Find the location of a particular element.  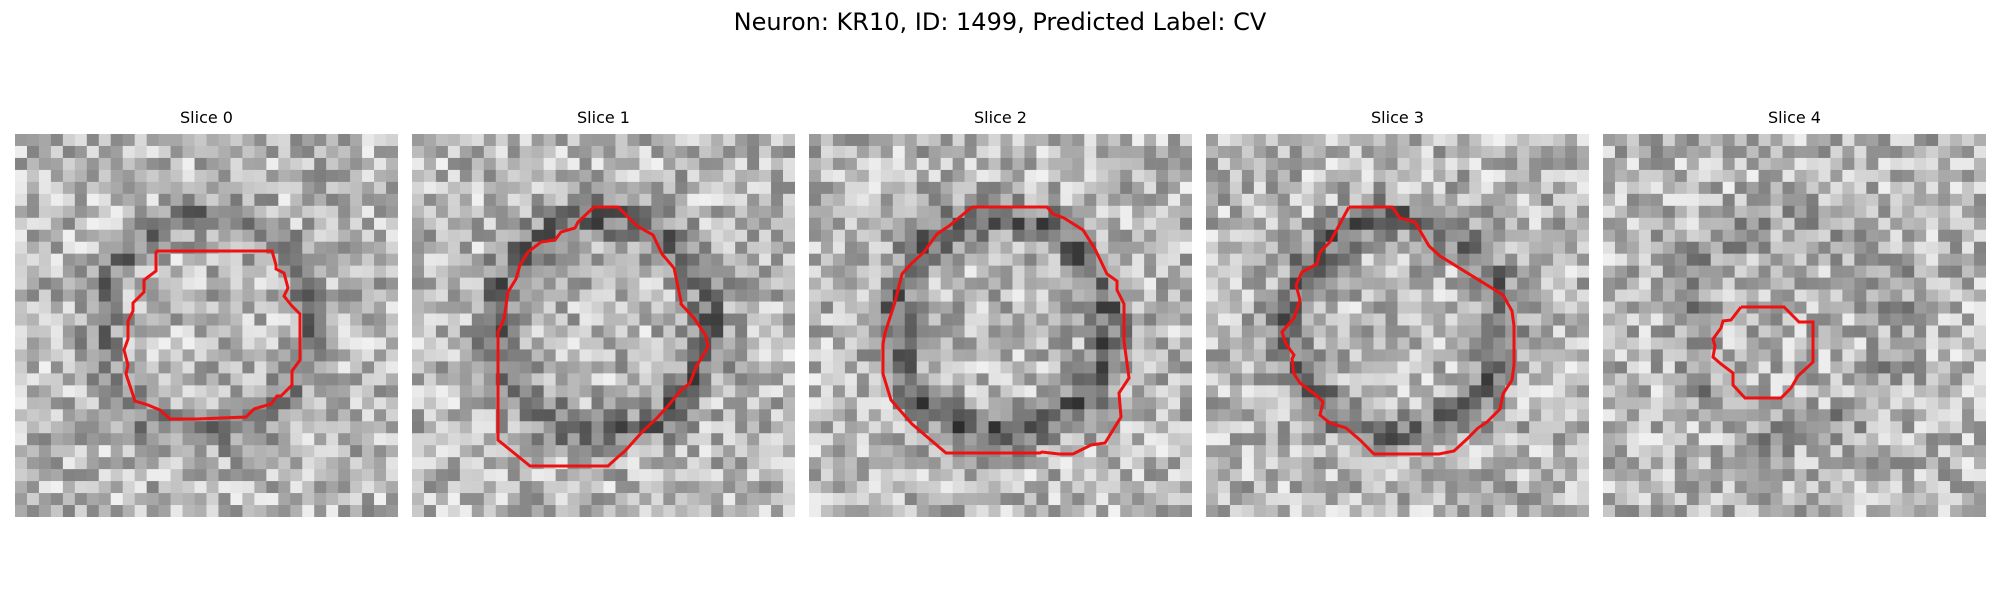

slice-title-0: Slice 0 is located at coordinates (206, 117).